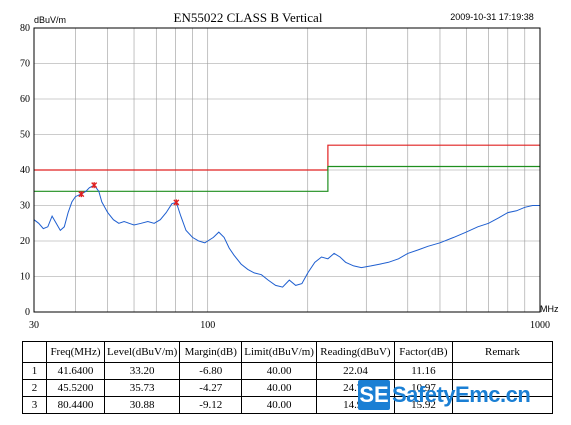 This screenshot has height=425, width=571. Describe the element at coordinates (75, 388) in the screenshot. I see `table-cell: 45.5200` at that location.